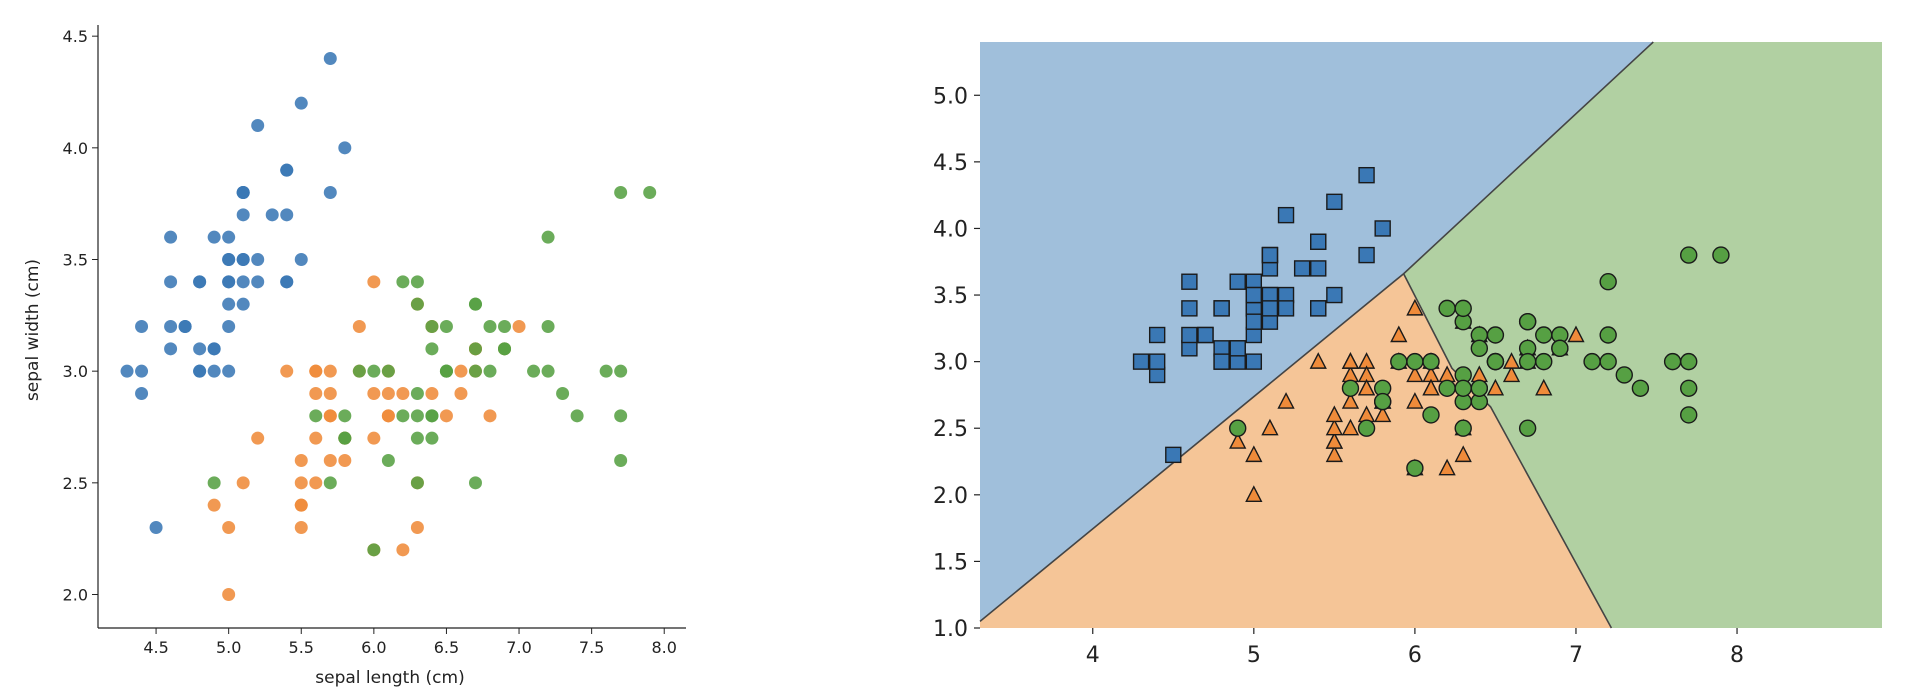 This screenshot has width=1907, height=700. Describe the element at coordinates (155, 647) in the screenshot. I see `left-x-tick-label: 4.5` at that location.